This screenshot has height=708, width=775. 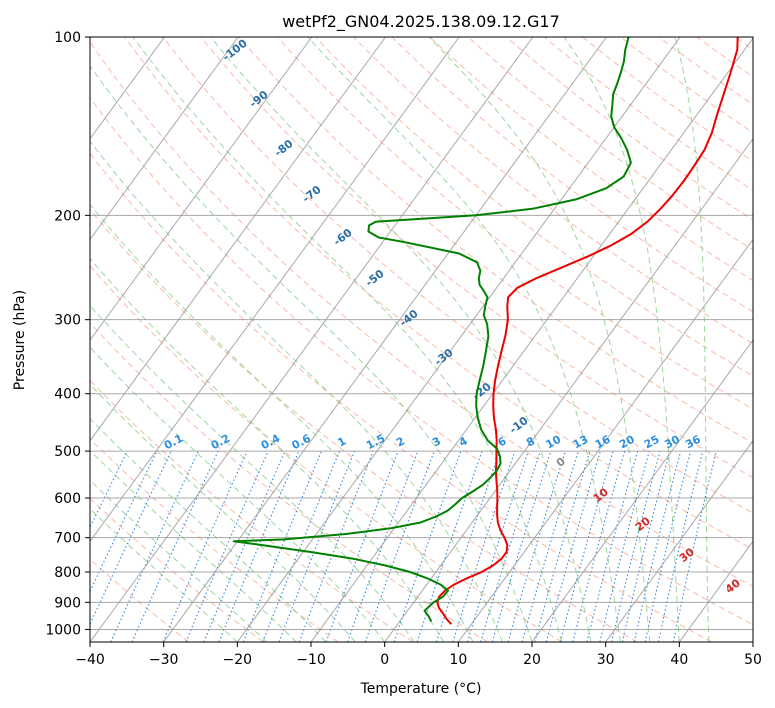 I want to click on x-tick-label: 10, so click(x=458, y=660).